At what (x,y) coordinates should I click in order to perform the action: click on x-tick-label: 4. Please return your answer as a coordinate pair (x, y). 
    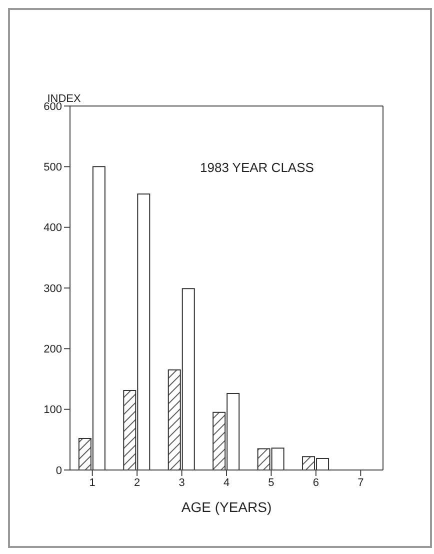
    Looking at the image, I should click on (226, 482).